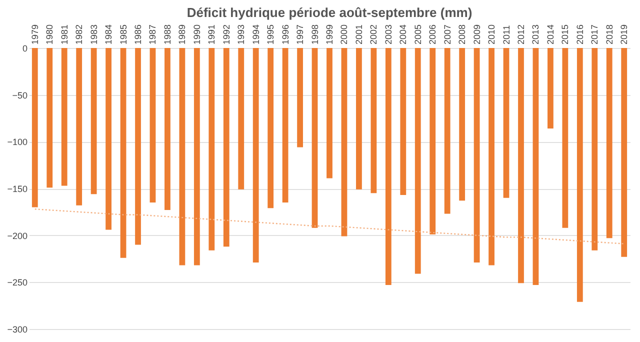 The height and width of the screenshot is (342, 640). What do you see at coordinates (35, 34) in the screenshot?
I see `x-tick-label: 1979` at bounding box center [35, 34].